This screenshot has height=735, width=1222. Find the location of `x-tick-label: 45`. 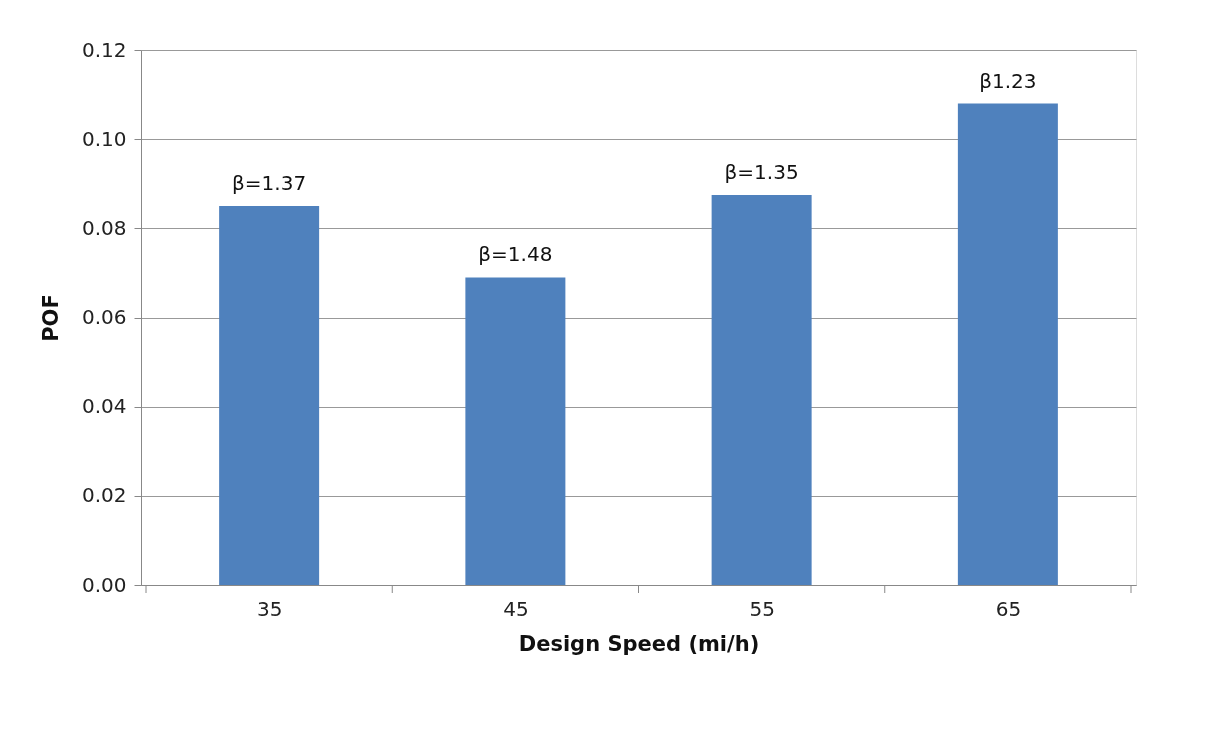

x-tick-label: 45 is located at coordinates (516, 608).